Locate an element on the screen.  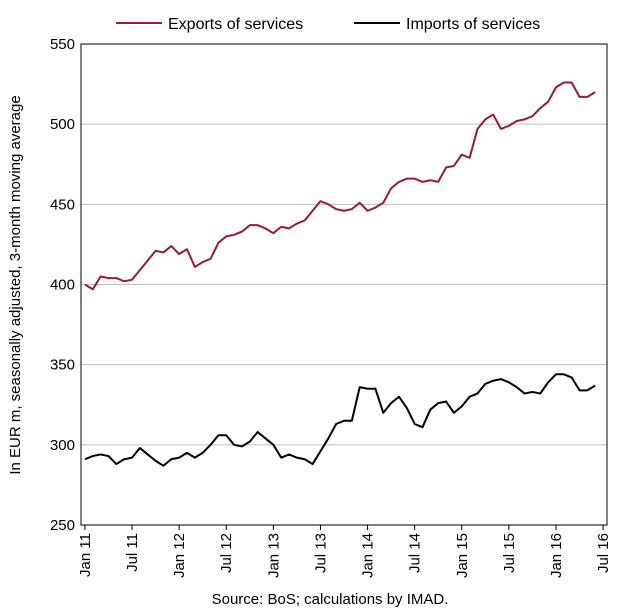
y-tick-label: 300 is located at coordinates (62, 445).